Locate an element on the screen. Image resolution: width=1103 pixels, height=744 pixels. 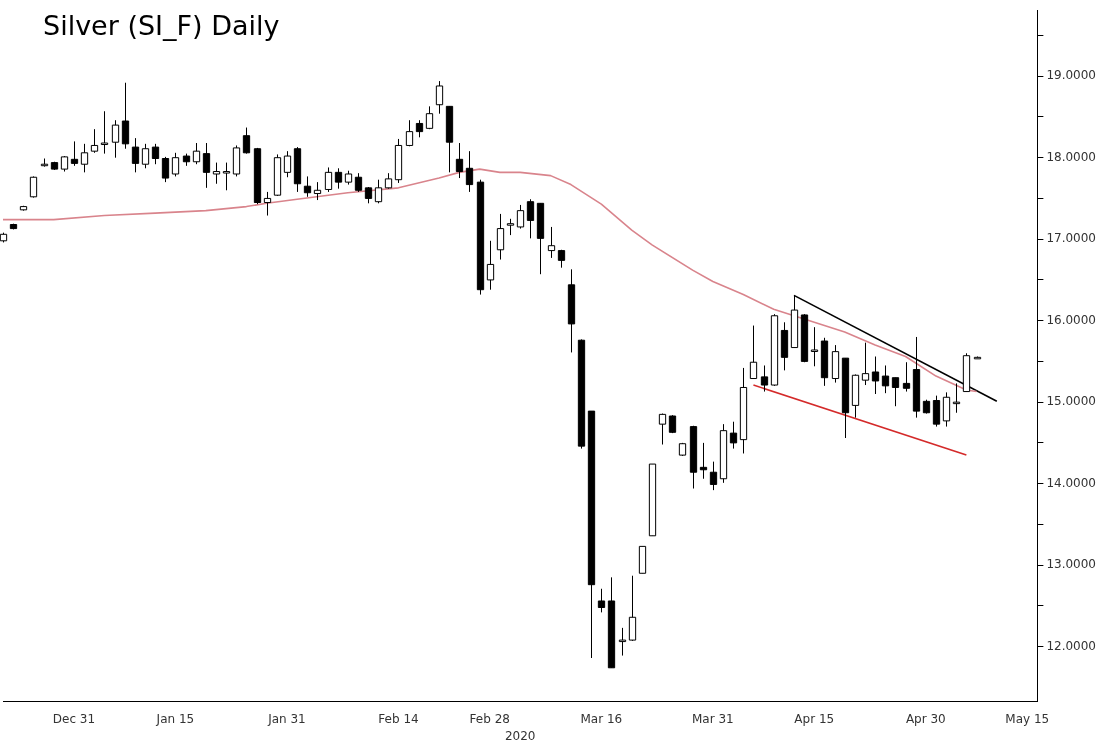
x-tick-label: Mar 16 is located at coordinates (601, 718).